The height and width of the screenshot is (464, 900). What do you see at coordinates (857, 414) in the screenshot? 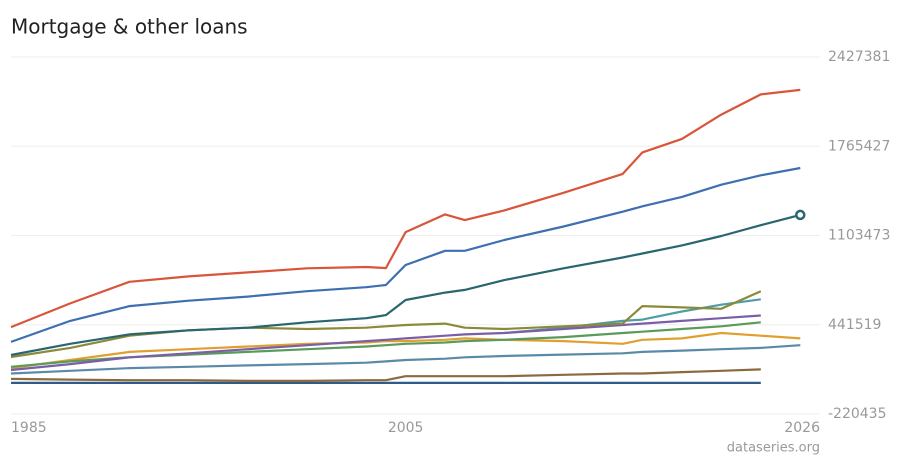
I see `y-tick-label: -220435` at bounding box center [857, 414].